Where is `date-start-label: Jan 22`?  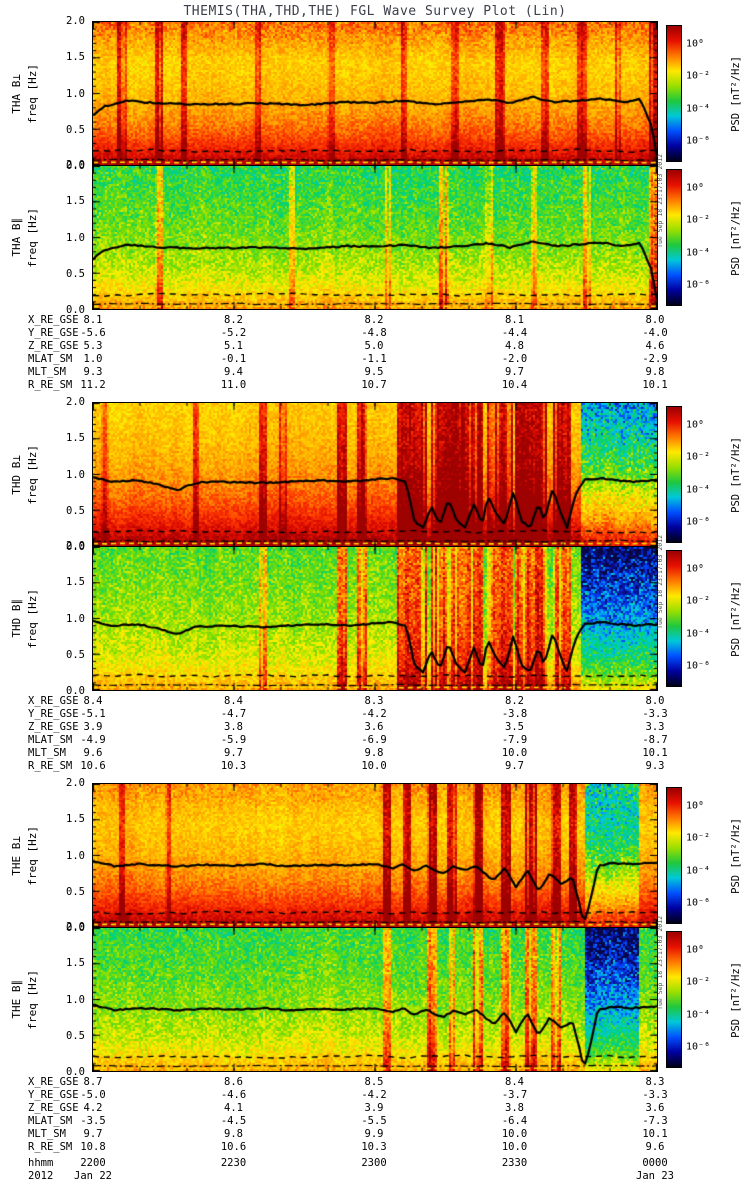 date-start-label: Jan 22 is located at coordinates (93, 1176).